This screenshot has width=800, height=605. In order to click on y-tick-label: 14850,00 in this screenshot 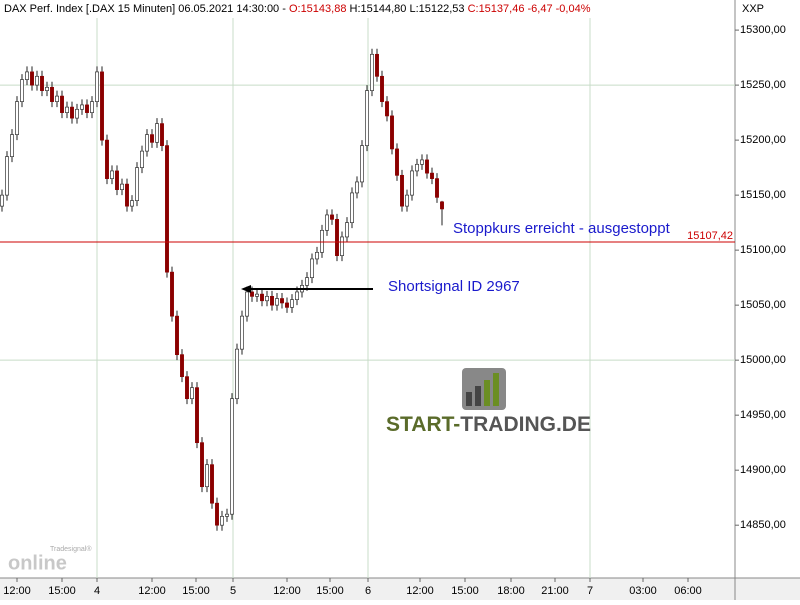, I will do `click(763, 525)`.